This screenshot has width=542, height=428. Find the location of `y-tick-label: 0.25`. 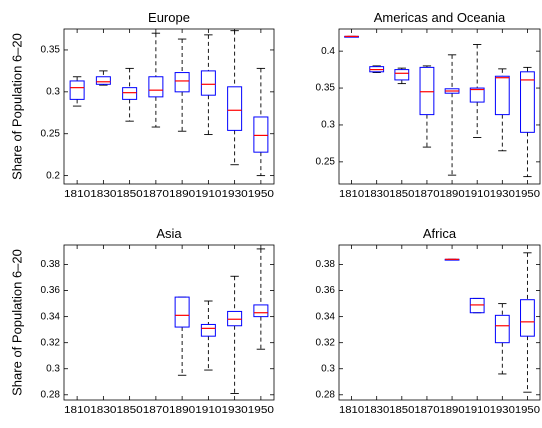

y-tick-label: 0.25 is located at coordinates (326, 161).